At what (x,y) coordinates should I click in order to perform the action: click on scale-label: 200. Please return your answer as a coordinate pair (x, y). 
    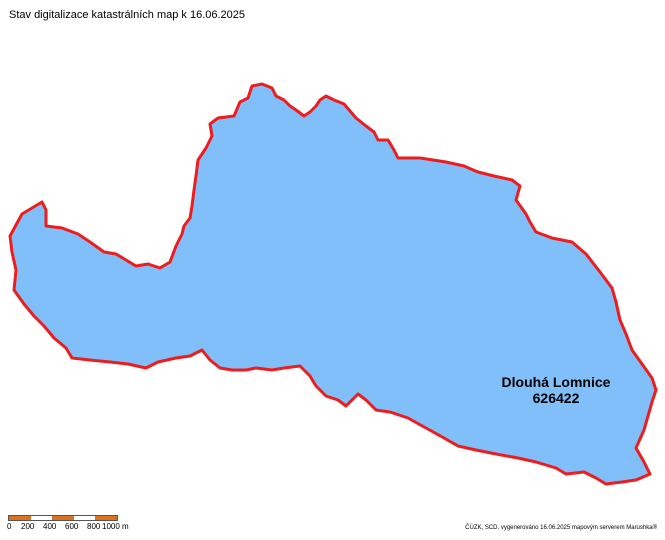
    Looking at the image, I should click on (28, 526).